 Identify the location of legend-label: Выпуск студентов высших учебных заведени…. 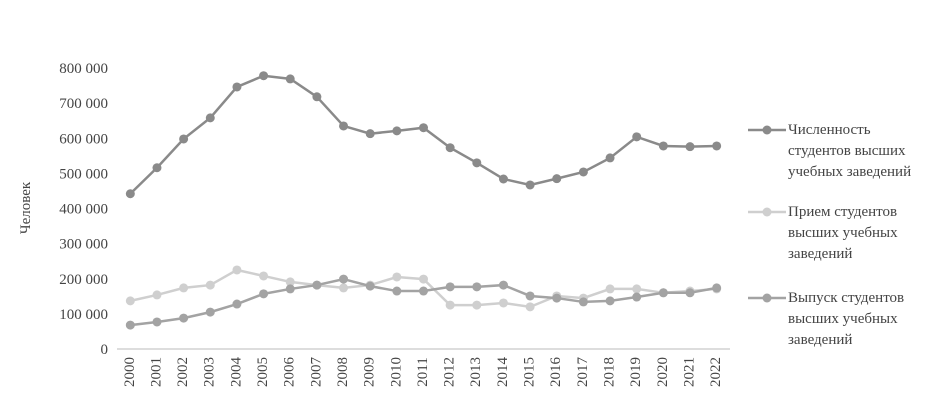
(846, 319).